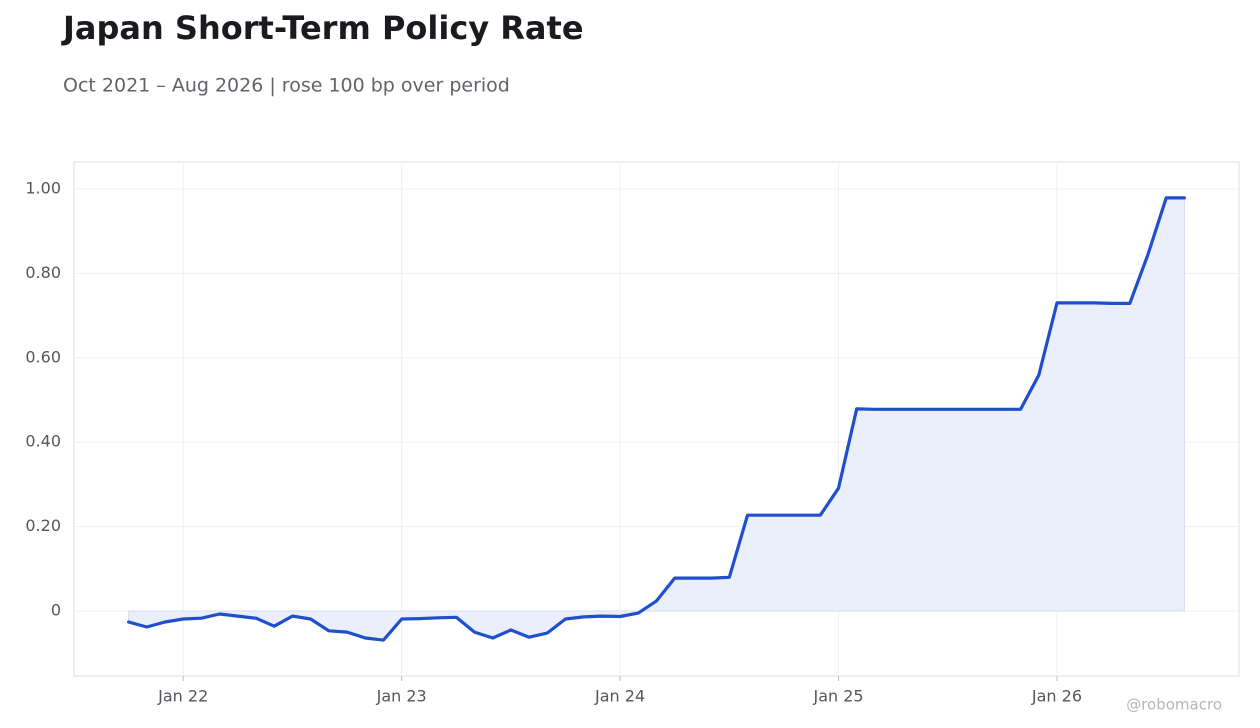 The width and height of the screenshot is (1260, 728). I want to click on x-tick-label: Jan 22, so click(182, 696).